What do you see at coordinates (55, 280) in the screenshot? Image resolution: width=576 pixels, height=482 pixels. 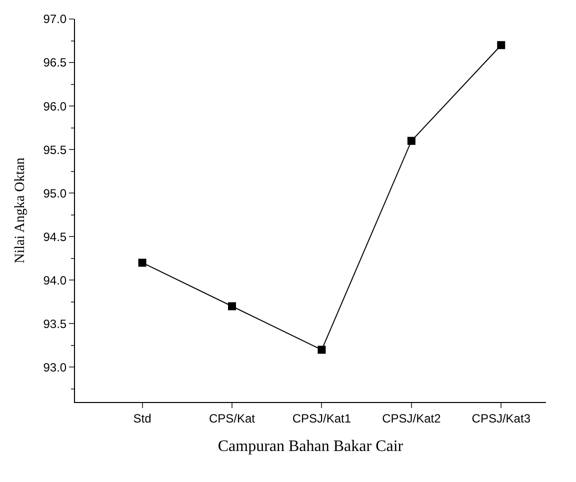 I see `y-tick-label: 94.0` at bounding box center [55, 280].